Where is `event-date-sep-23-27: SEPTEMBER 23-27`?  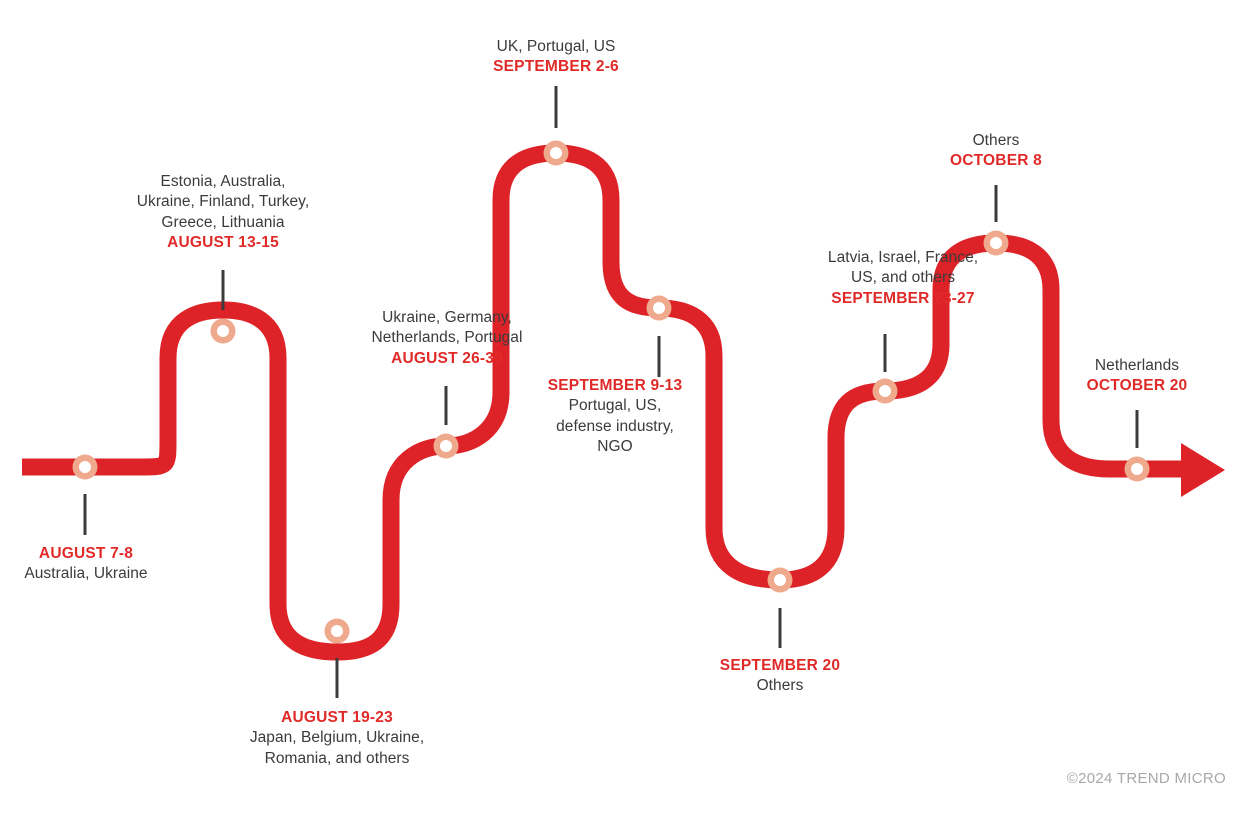
event-date-sep-23-27: SEPTEMBER 23-27 is located at coordinates (903, 298).